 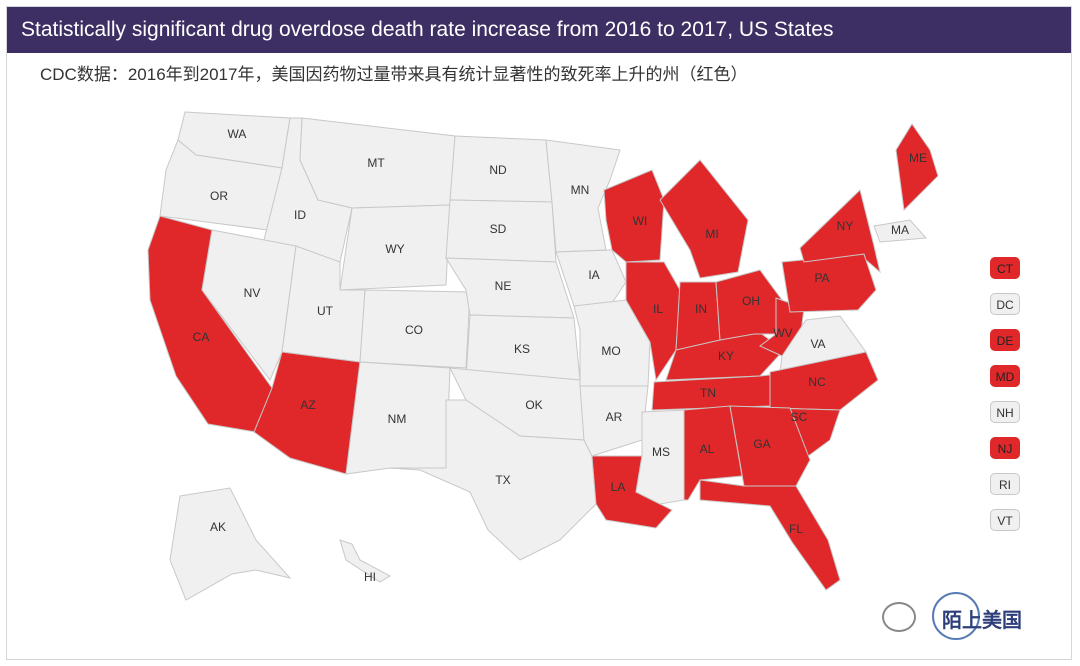 I want to click on state-ga, so click(x=770, y=446).